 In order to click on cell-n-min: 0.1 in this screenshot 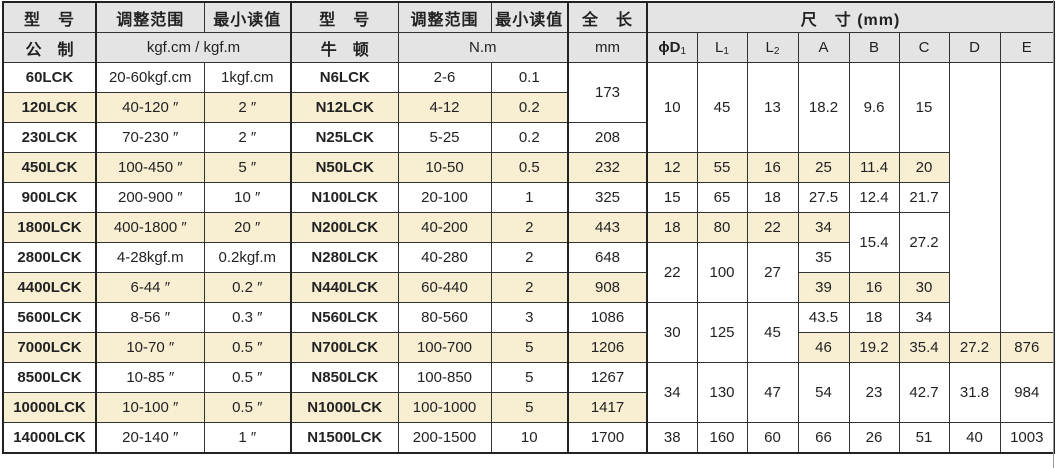, I will do `click(529, 77)`.